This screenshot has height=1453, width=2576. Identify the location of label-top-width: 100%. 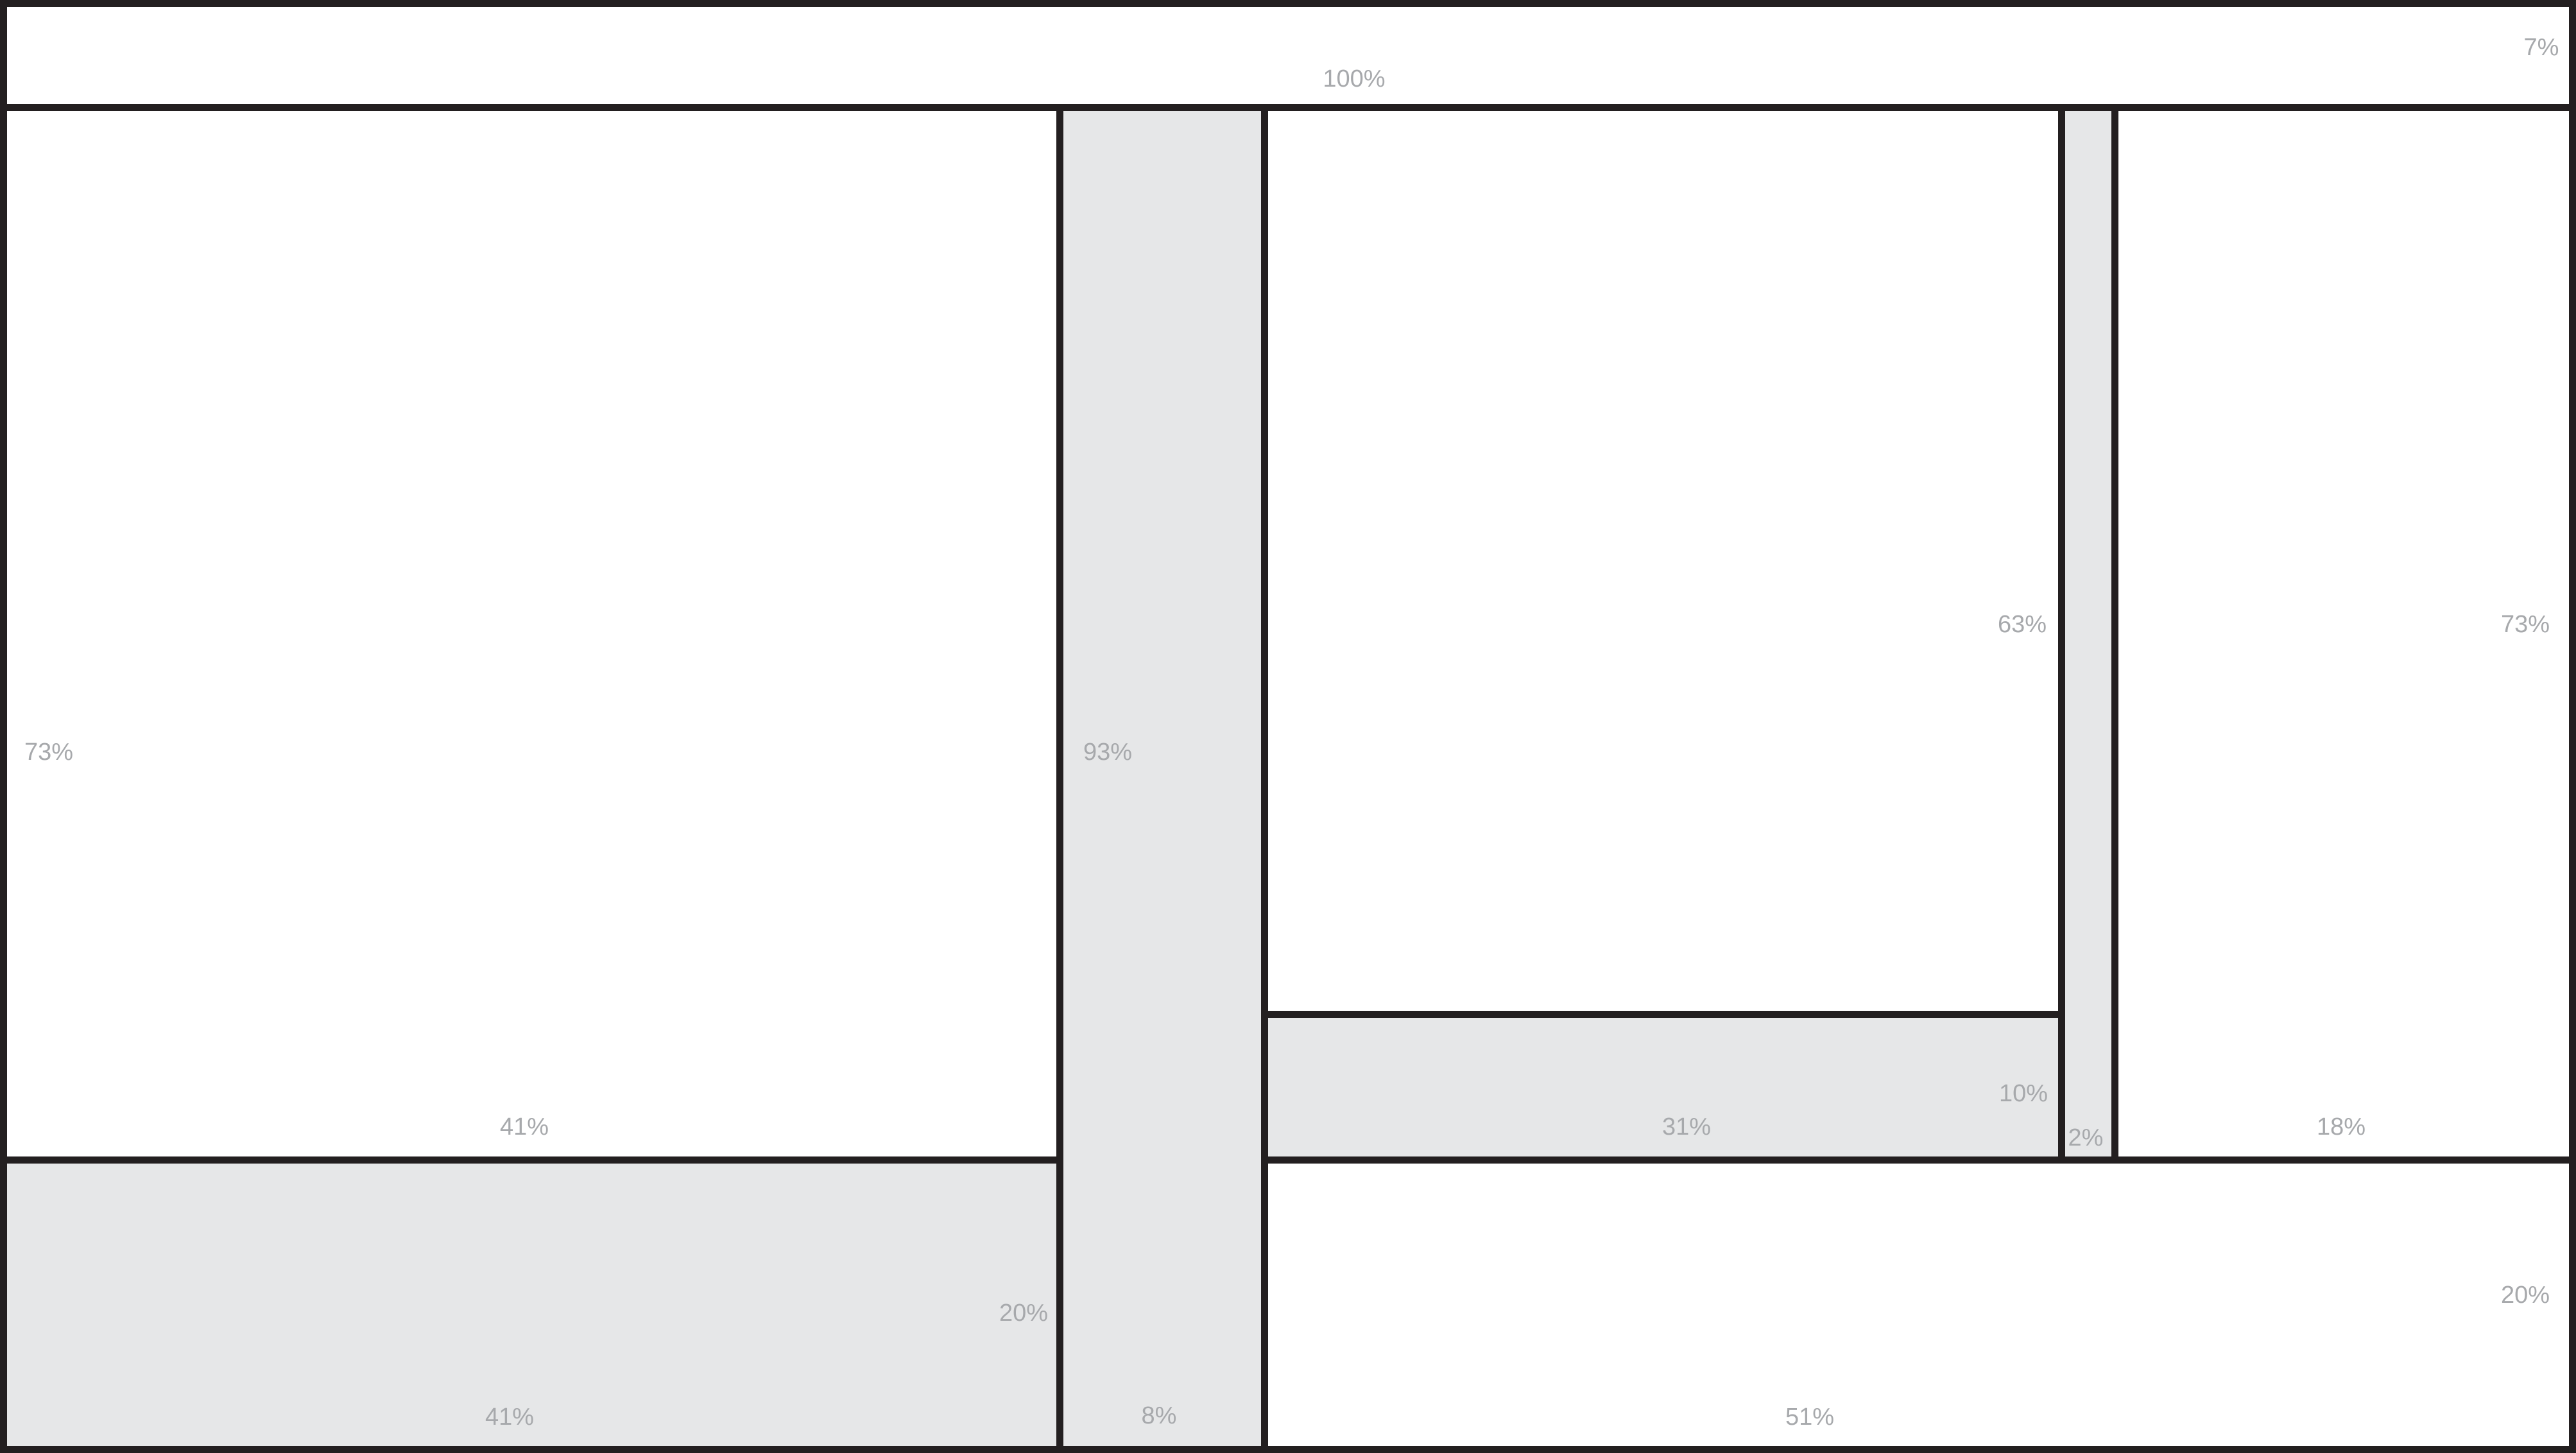
(1354, 78).